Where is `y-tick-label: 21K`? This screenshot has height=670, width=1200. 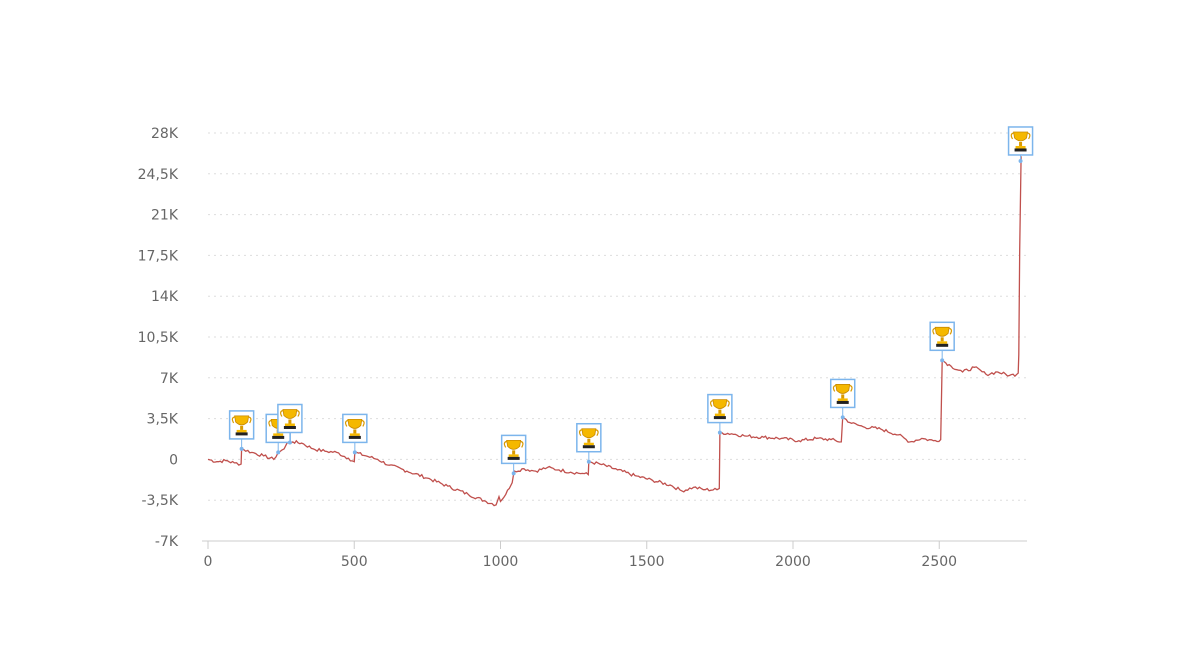
y-tick-label: 21K is located at coordinates (165, 216).